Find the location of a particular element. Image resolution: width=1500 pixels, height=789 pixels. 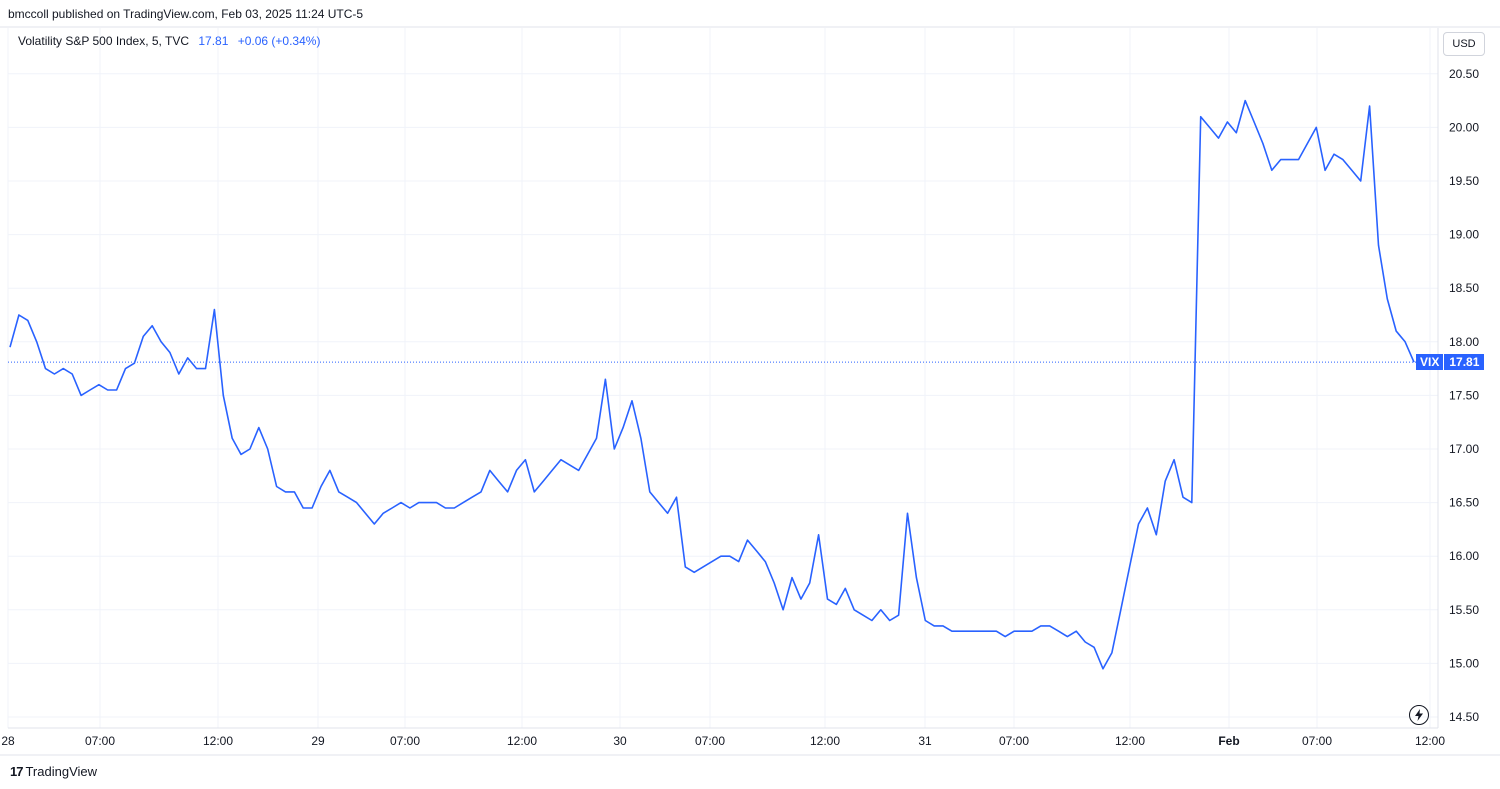

price-tag-symbol: VIX is located at coordinates (1430, 362).